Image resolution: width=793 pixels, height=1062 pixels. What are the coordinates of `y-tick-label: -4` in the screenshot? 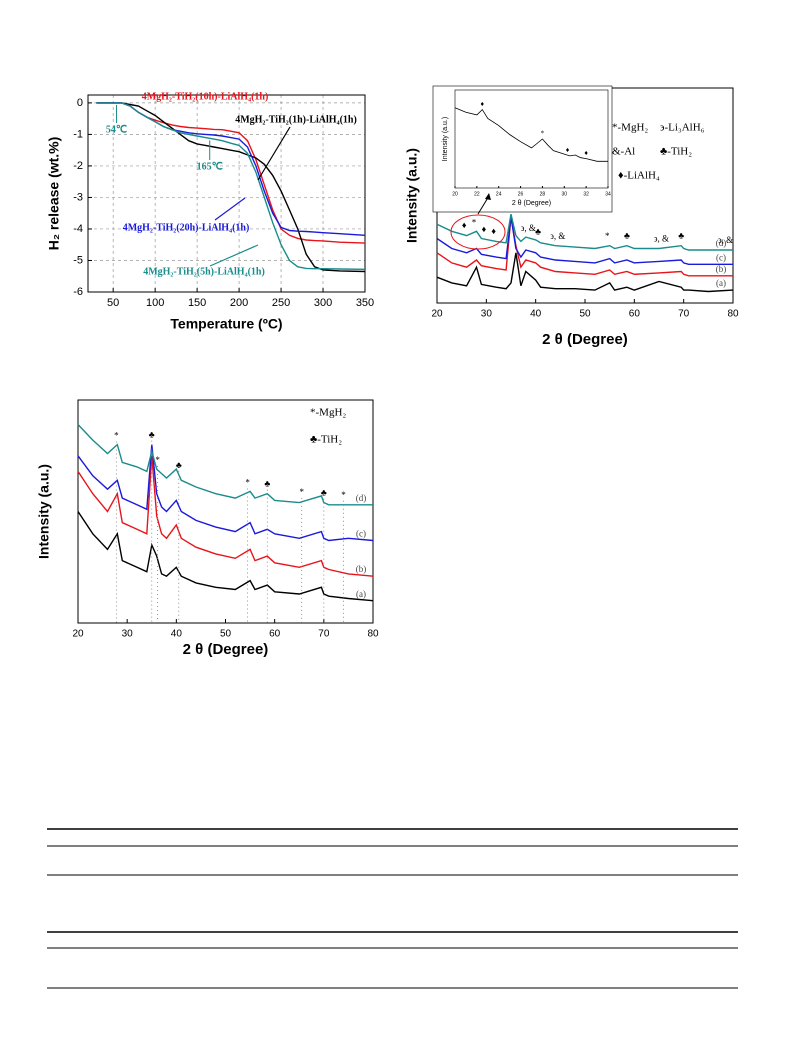 It's located at (78, 229).